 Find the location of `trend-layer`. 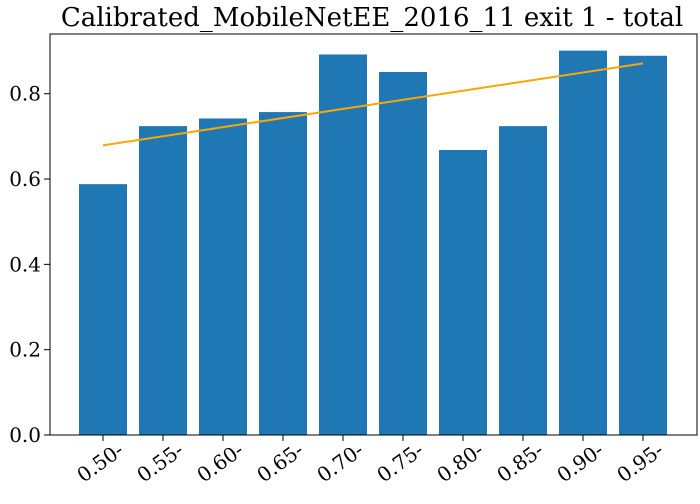

trend-layer is located at coordinates (373, 104).